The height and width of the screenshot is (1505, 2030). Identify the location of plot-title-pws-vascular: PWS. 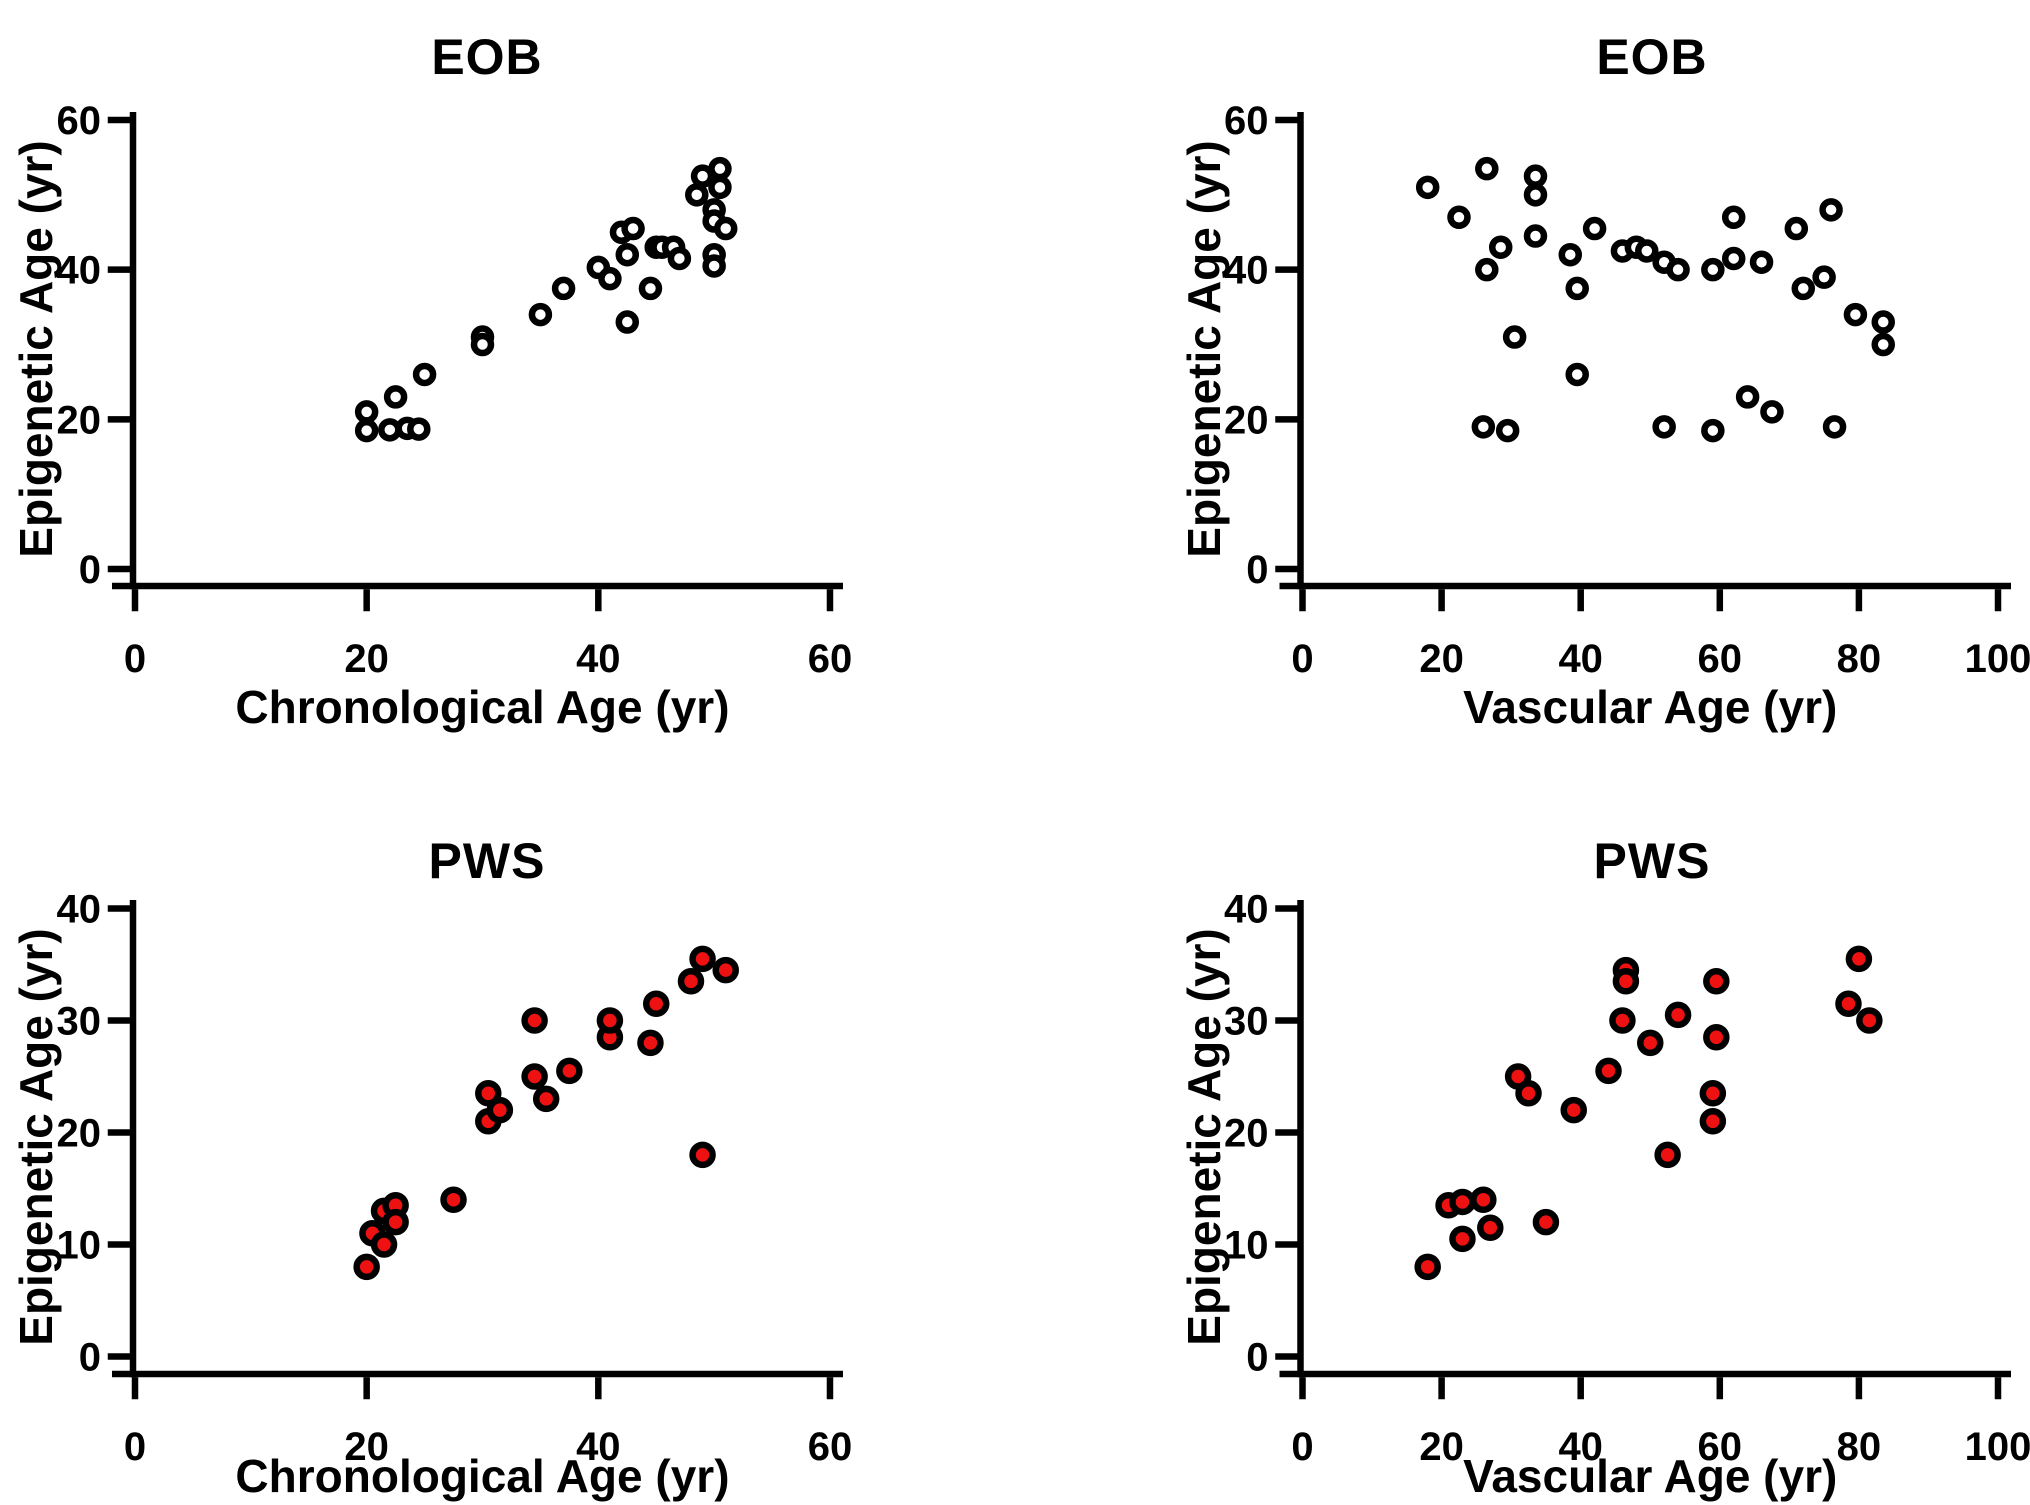
(1652, 861).